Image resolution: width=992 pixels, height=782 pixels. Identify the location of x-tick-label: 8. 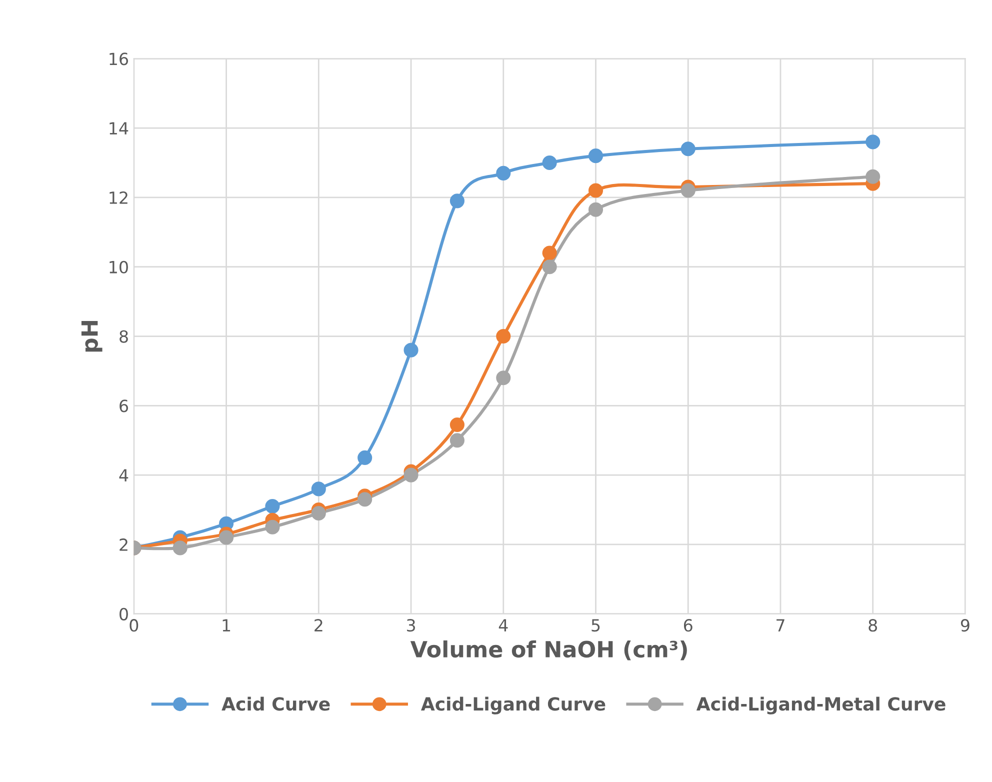
(873, 625).